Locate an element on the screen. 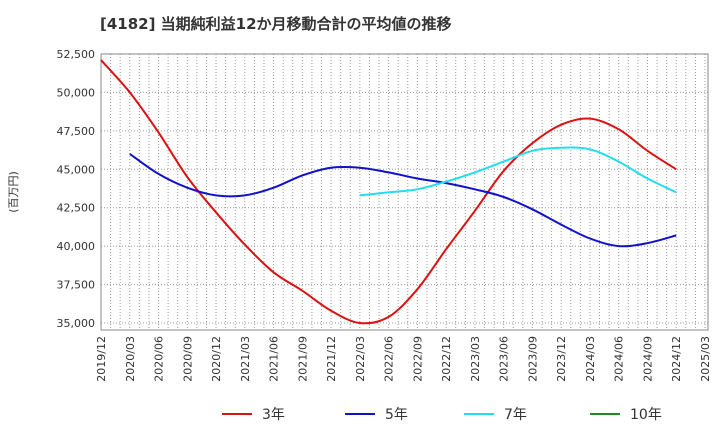  legend-label: 10年 is located at coordinates (646, 415).